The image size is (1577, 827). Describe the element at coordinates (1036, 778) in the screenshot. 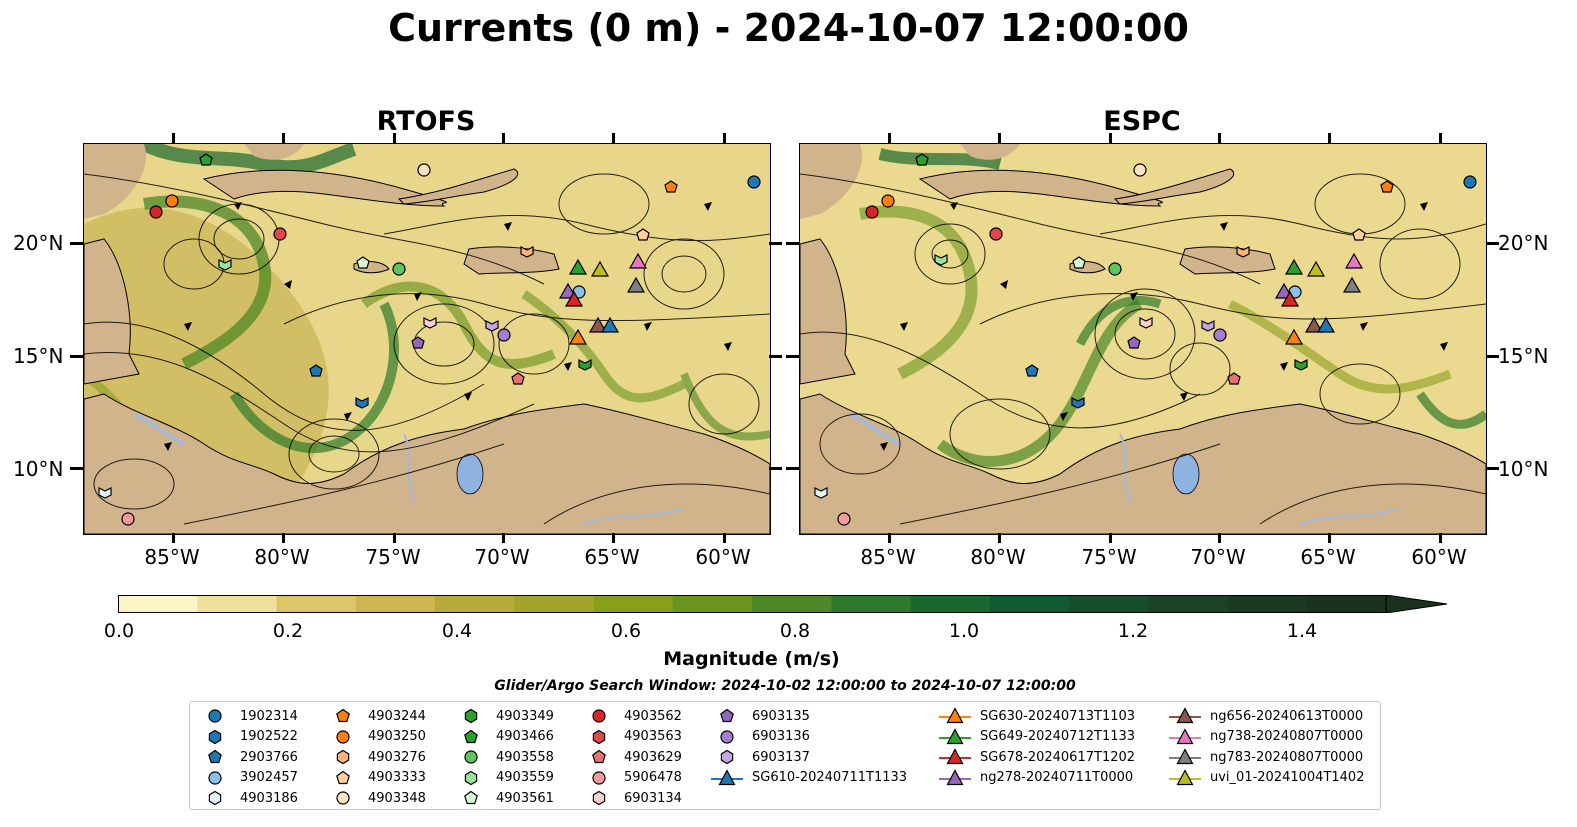

I see `legend-item: ng278-20240711T0000` at that location.